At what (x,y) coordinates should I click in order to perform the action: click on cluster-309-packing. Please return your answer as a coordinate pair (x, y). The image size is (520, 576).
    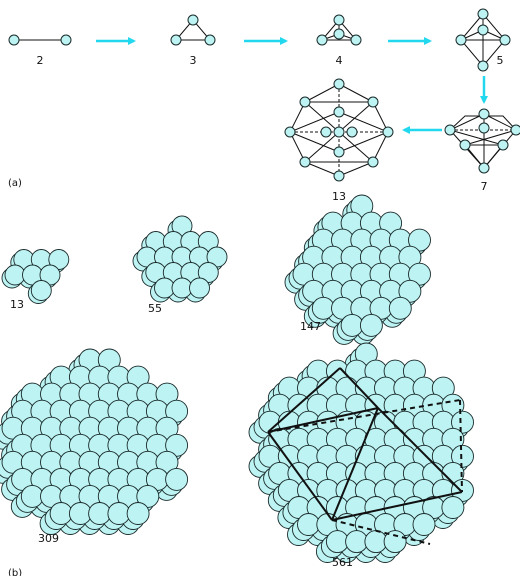
    Looking at the image, I should click on (94, 441).